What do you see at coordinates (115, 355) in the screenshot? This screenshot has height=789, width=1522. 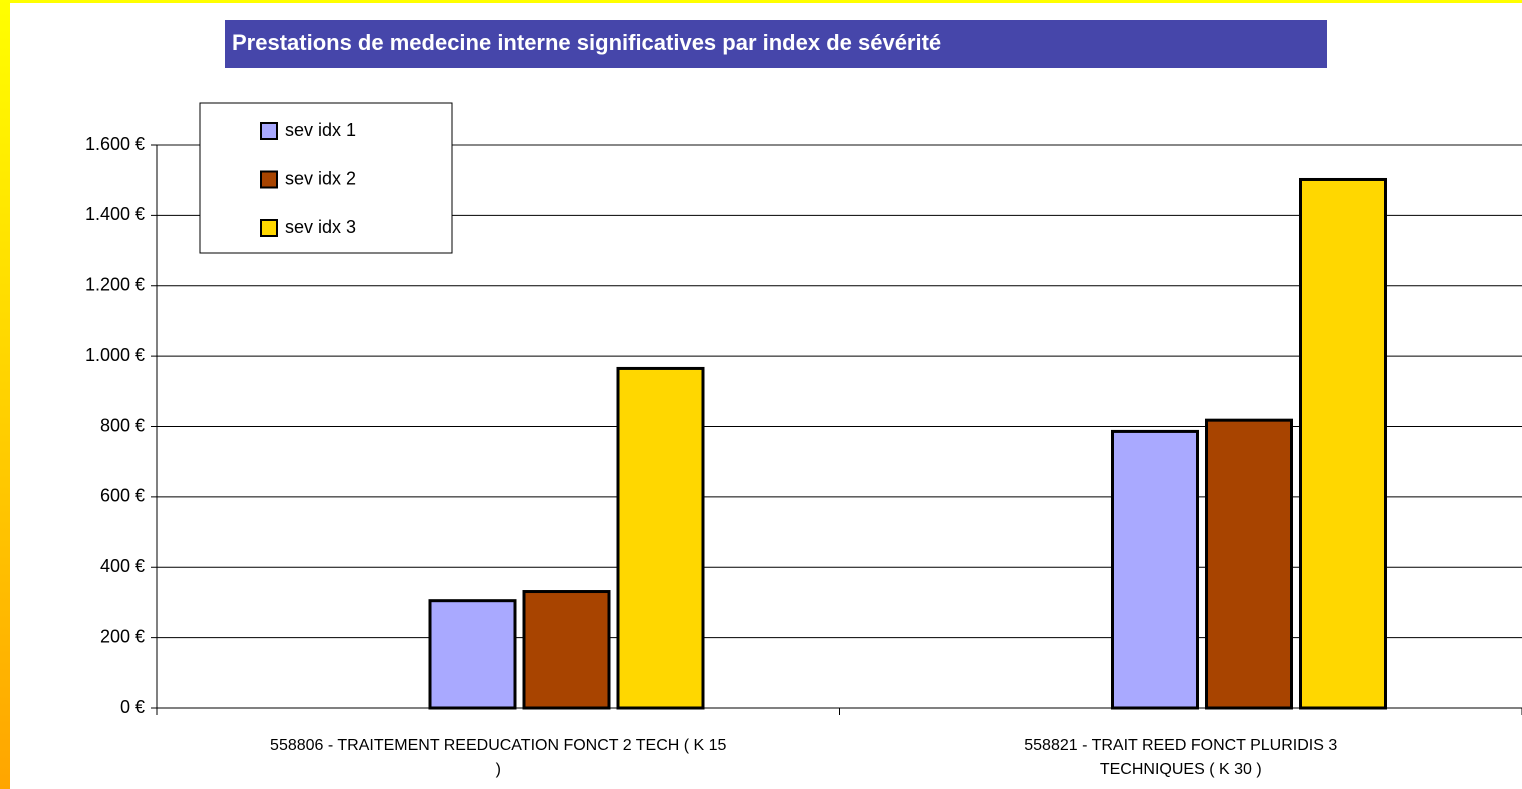 I see `y-tick-label: 1.000 €` at bounding box center [115, 355].